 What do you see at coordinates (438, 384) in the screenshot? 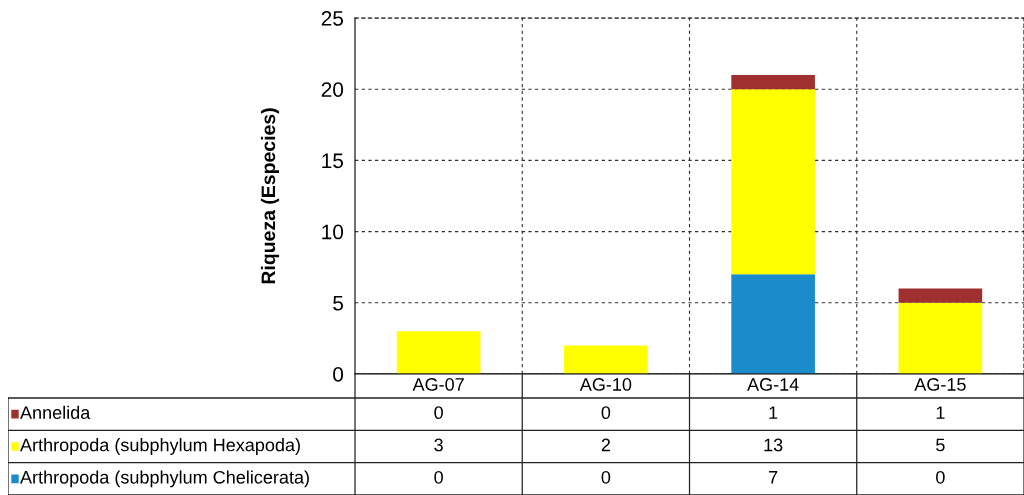
I see `x-tick-label: AG-07` at bounding box center [438, 384].